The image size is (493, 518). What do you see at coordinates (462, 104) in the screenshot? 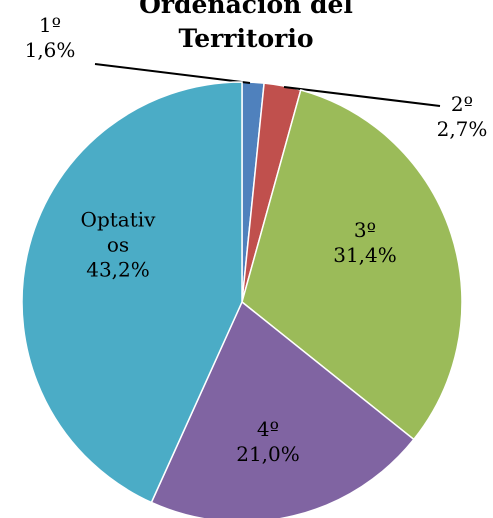
I see `category-label: 2º` at bounding box center [462, 104].